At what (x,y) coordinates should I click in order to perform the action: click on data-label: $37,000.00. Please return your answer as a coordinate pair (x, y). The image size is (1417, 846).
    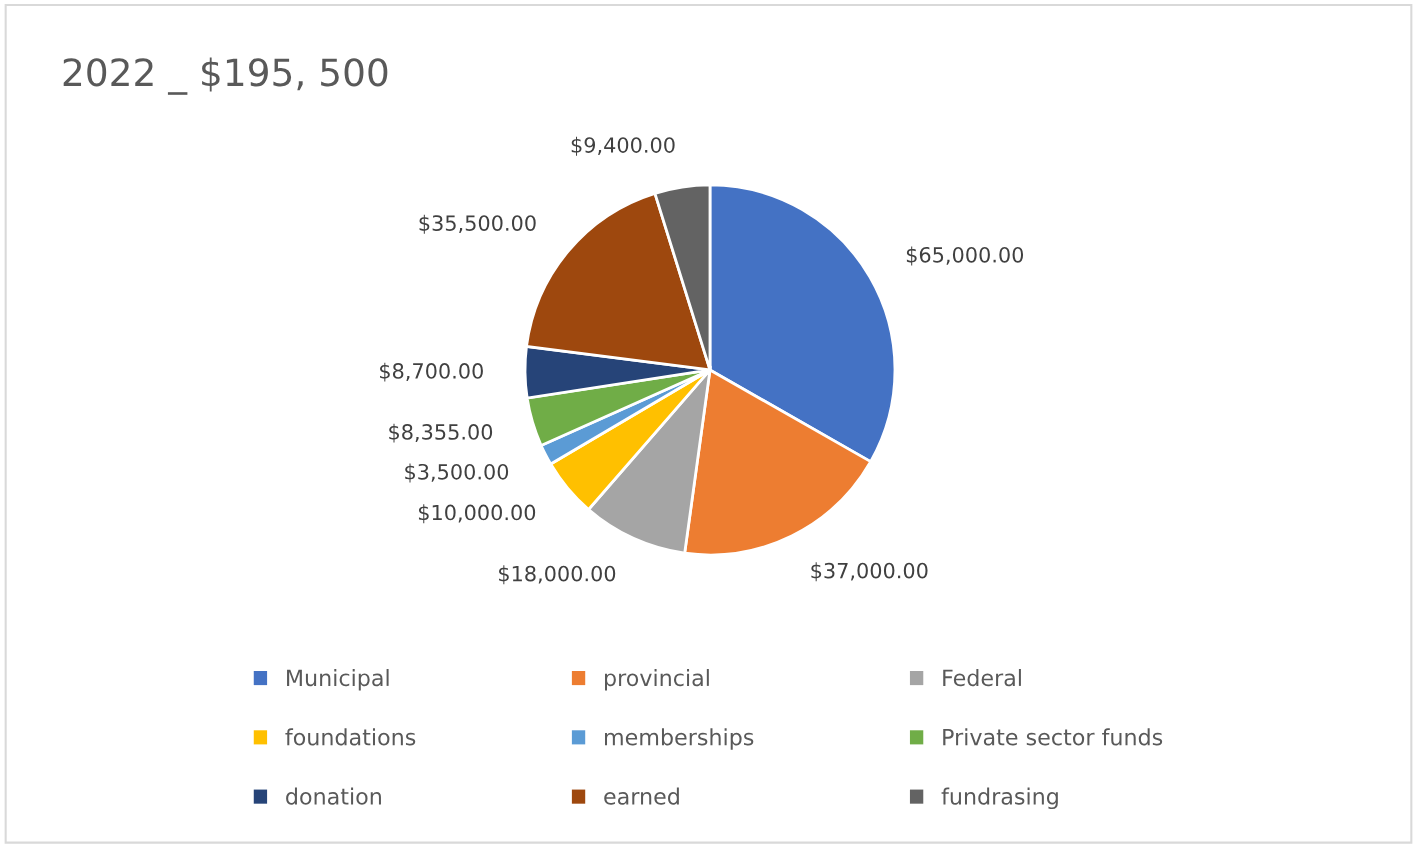
    Looking at the image, I should click on (869, 572).